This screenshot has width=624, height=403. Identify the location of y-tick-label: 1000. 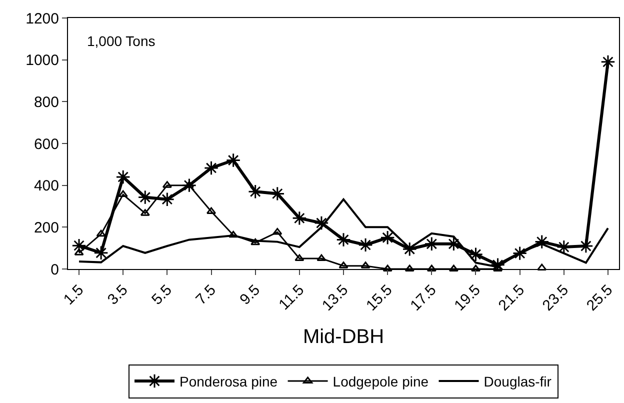
(42, 61).